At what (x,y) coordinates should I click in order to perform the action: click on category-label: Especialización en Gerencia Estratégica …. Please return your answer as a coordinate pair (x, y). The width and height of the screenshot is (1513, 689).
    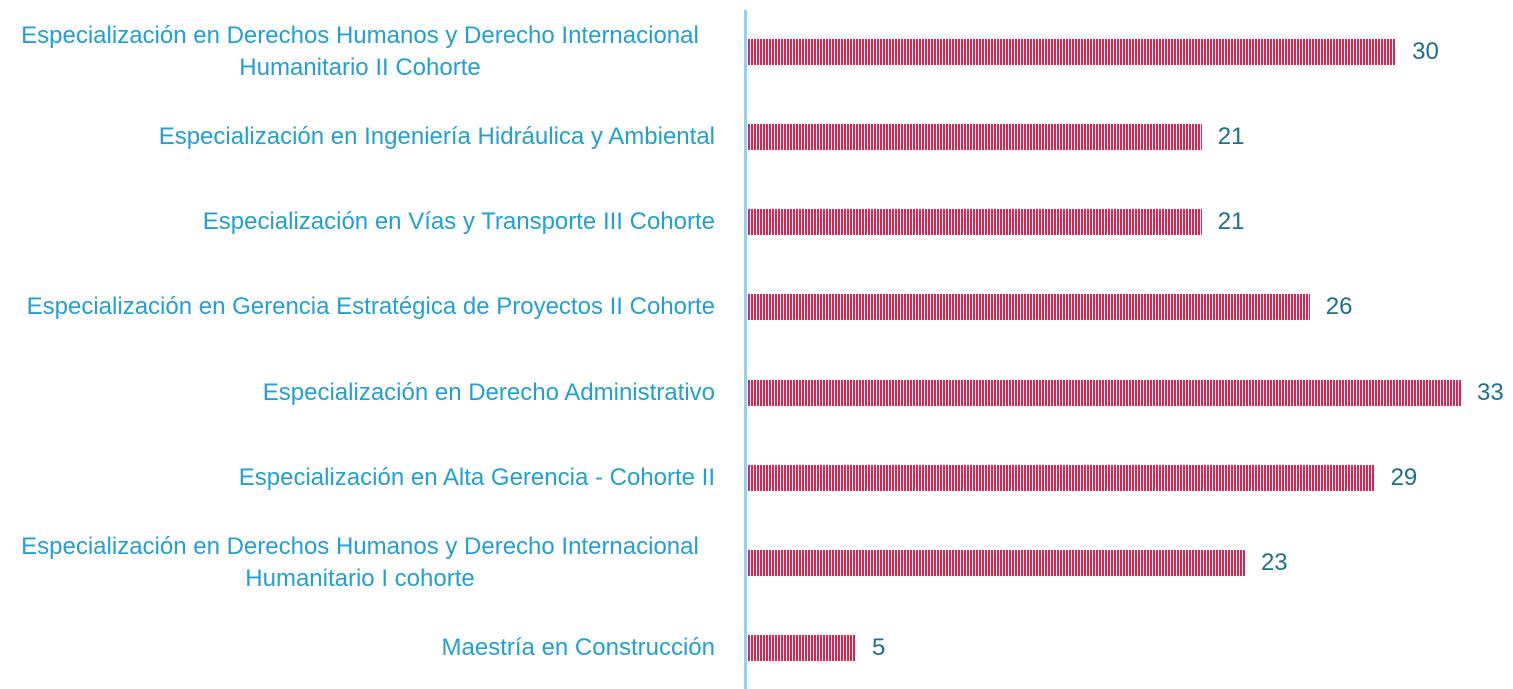
    Looking at the image, I should click on (370, 307).